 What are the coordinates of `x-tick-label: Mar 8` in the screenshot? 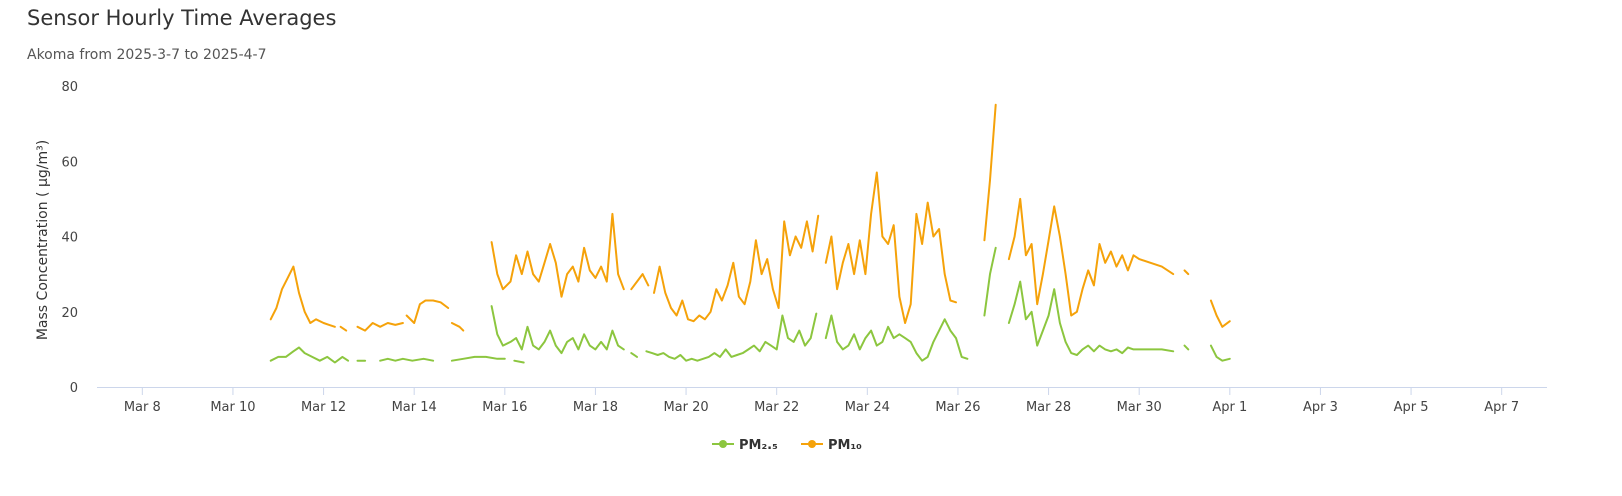 It's located at (142, 407).